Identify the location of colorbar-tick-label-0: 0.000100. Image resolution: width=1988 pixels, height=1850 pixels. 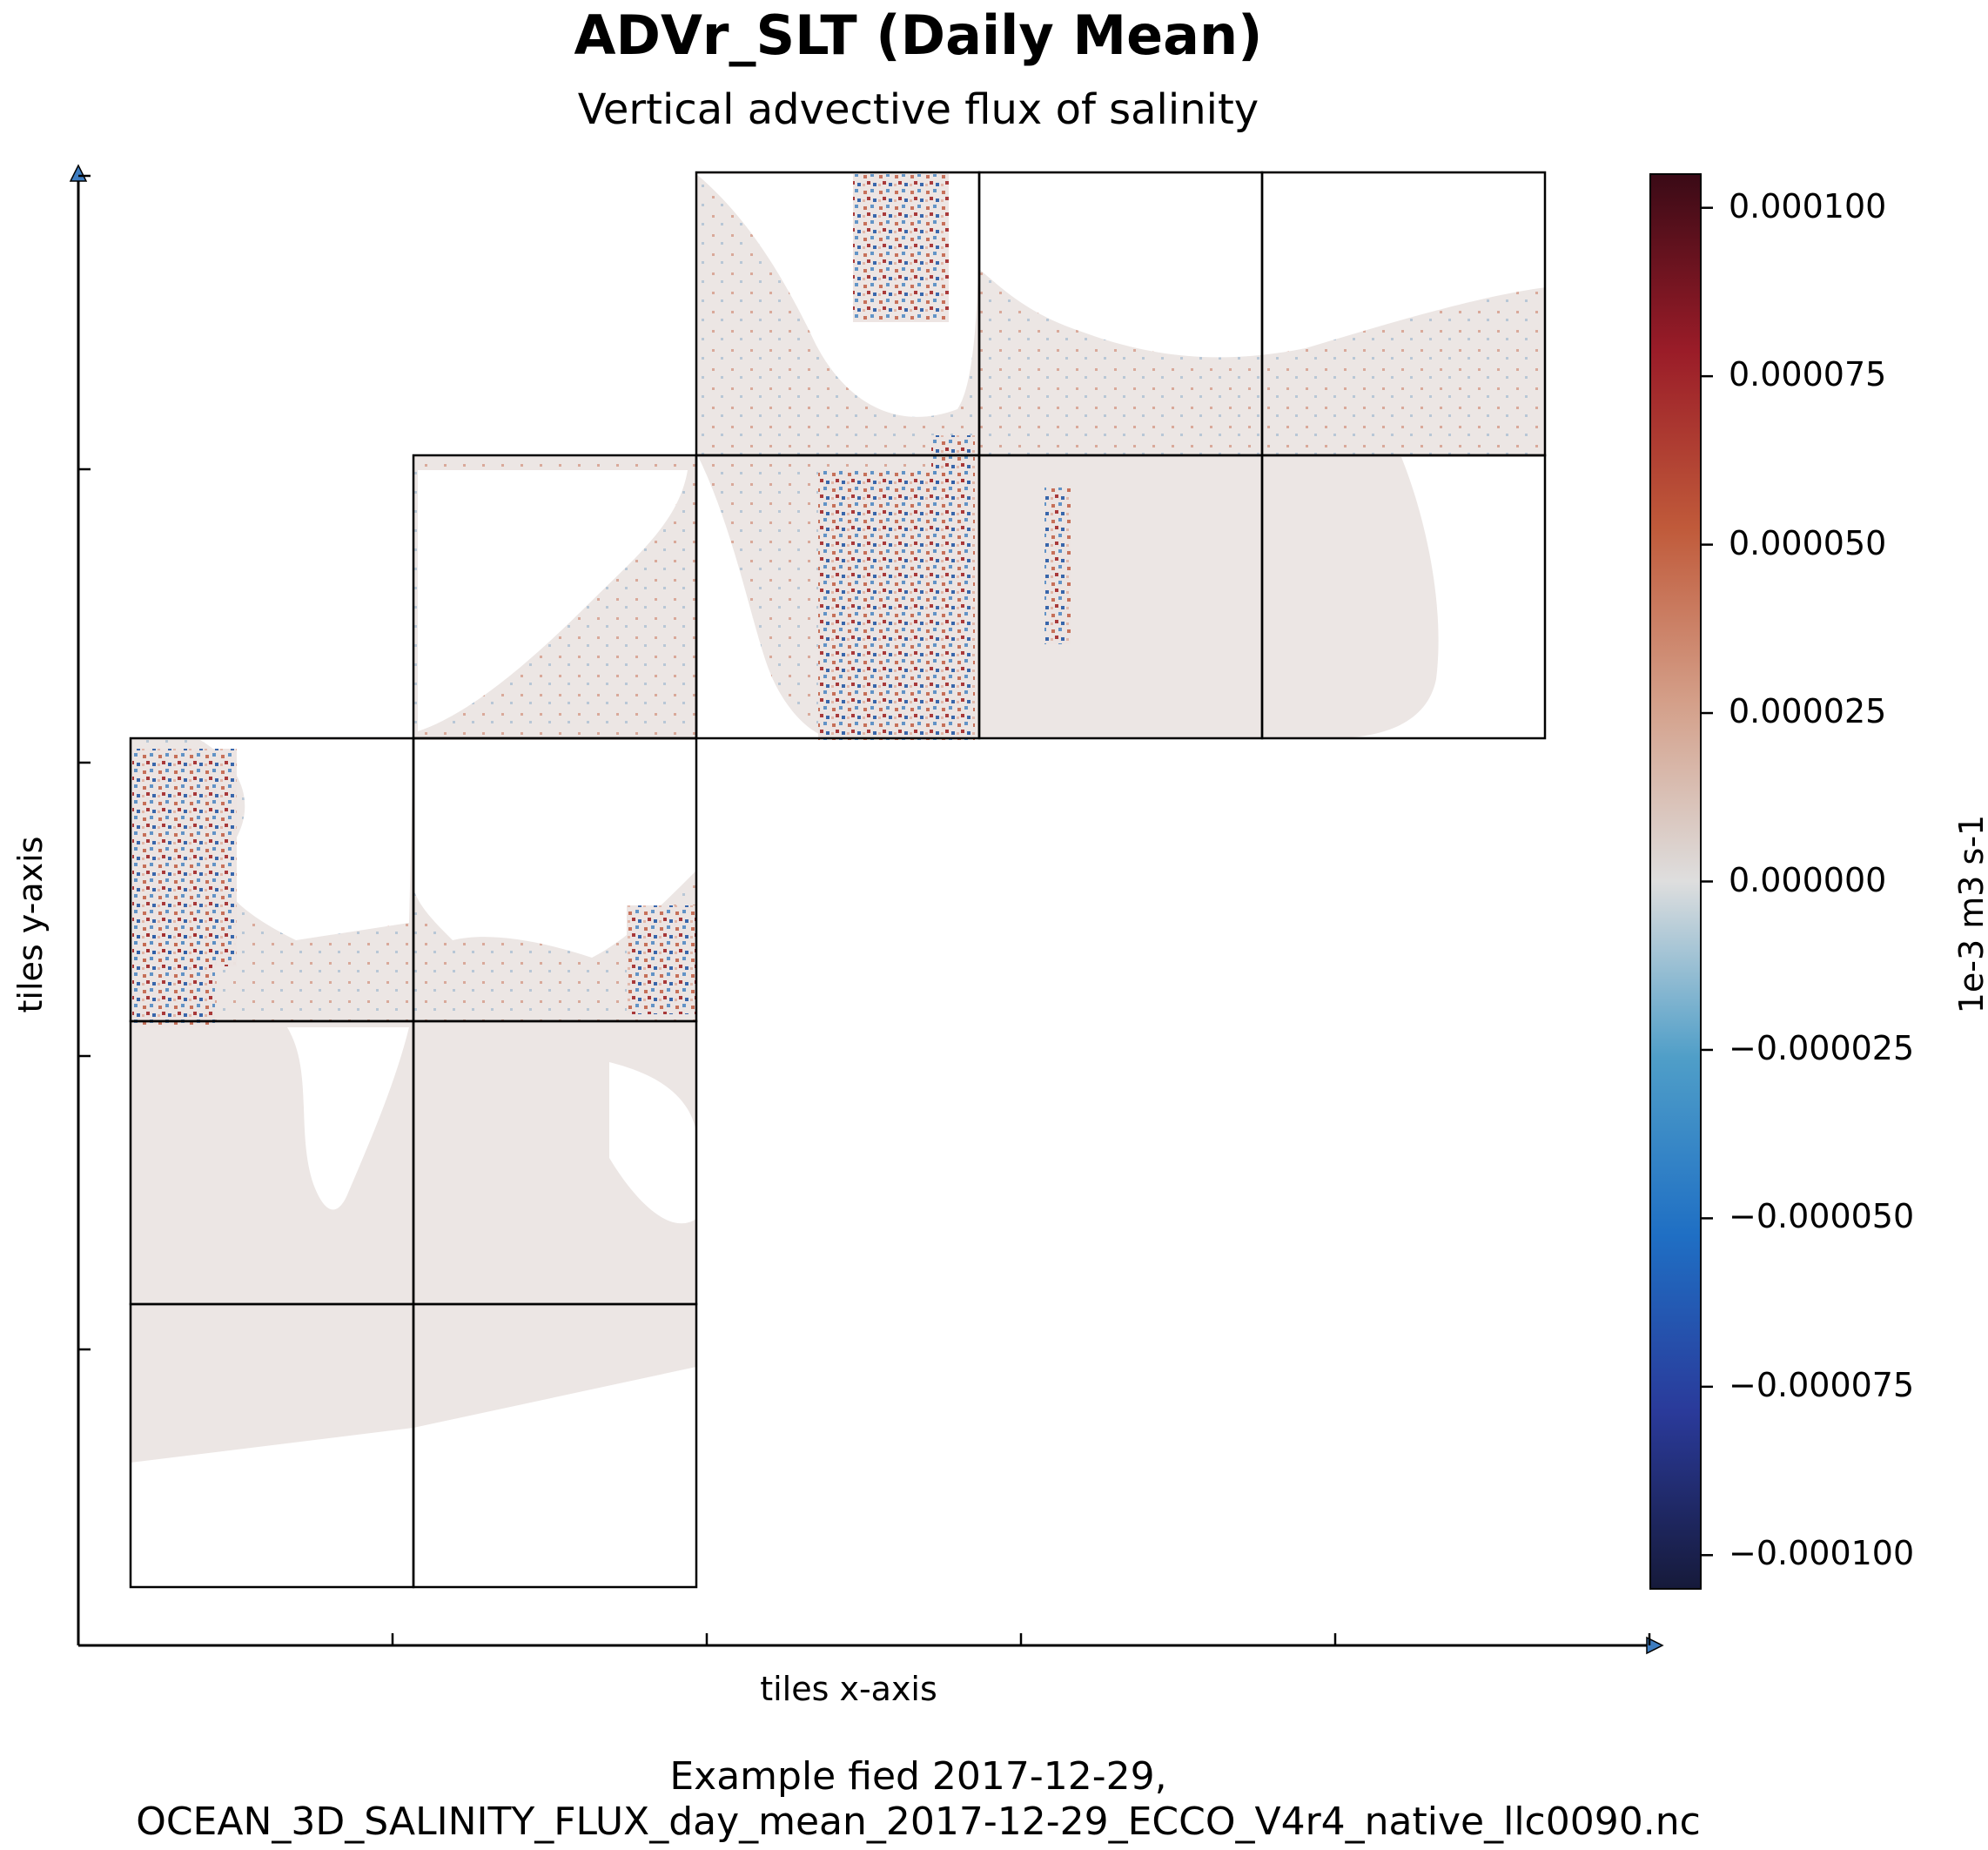
(1808, 205).